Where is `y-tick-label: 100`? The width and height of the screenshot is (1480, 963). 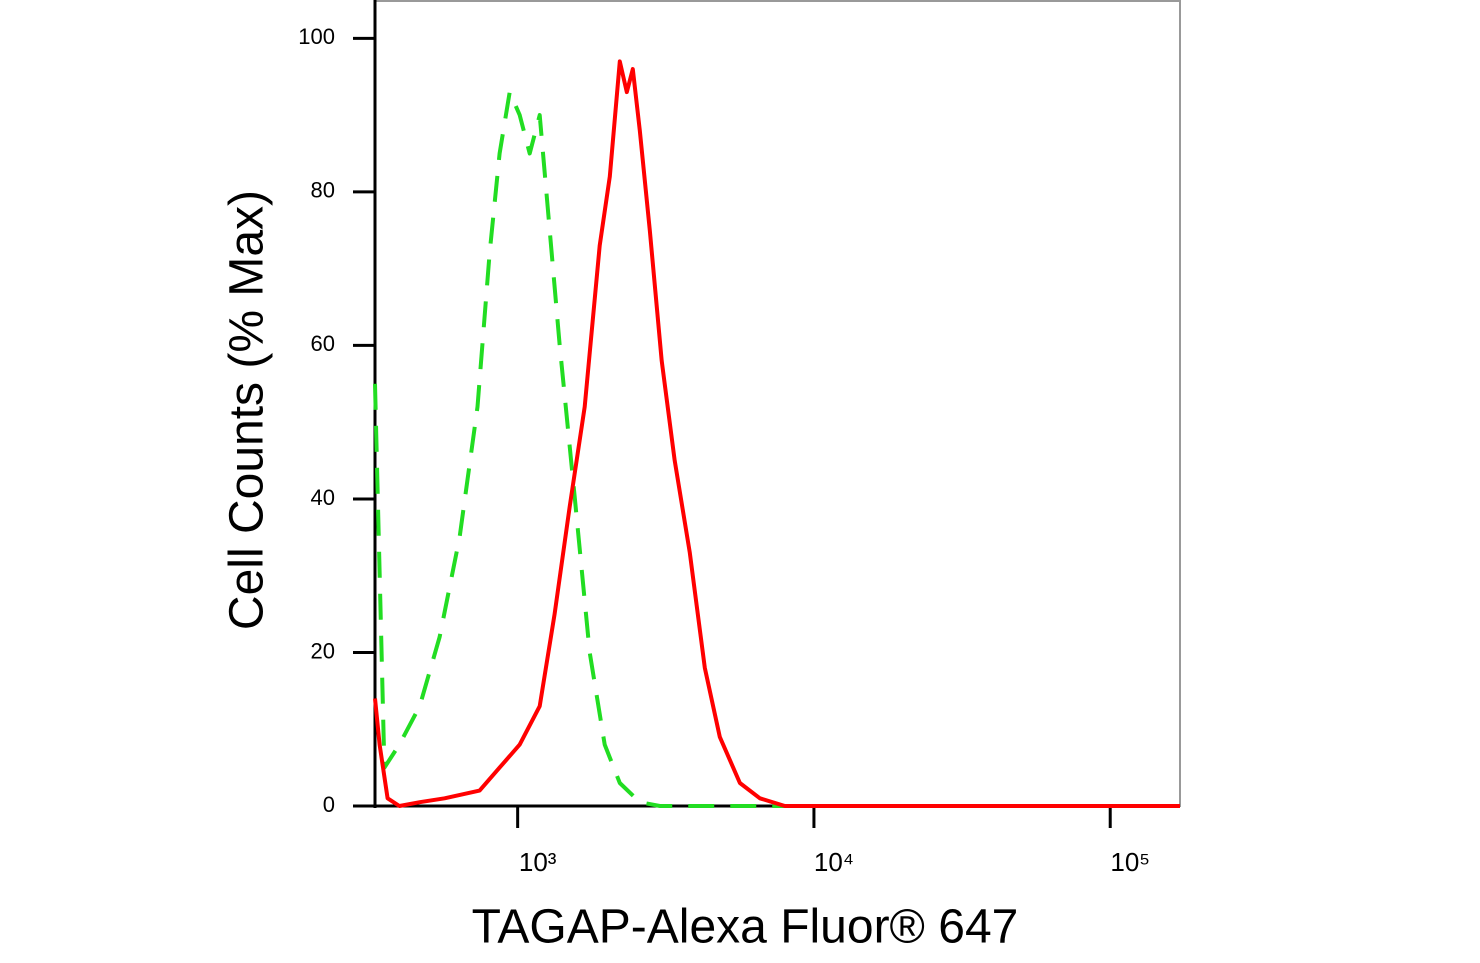 y-tick-label: 100 is located at coordinates (316, 36).